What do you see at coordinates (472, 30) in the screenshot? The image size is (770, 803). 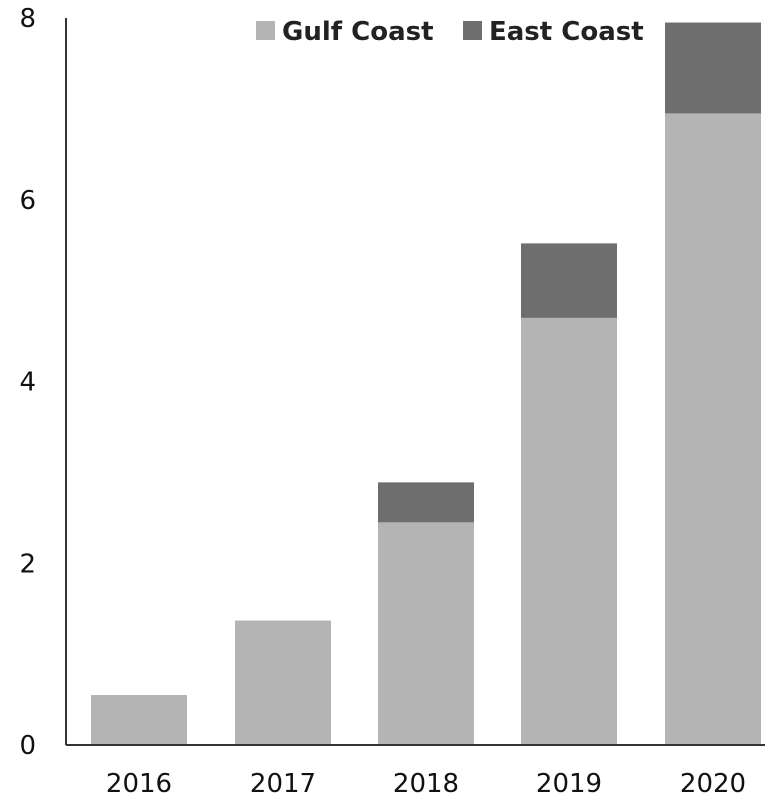 I see `legend-swatch-east-coast` at bounding box center [472, 30].